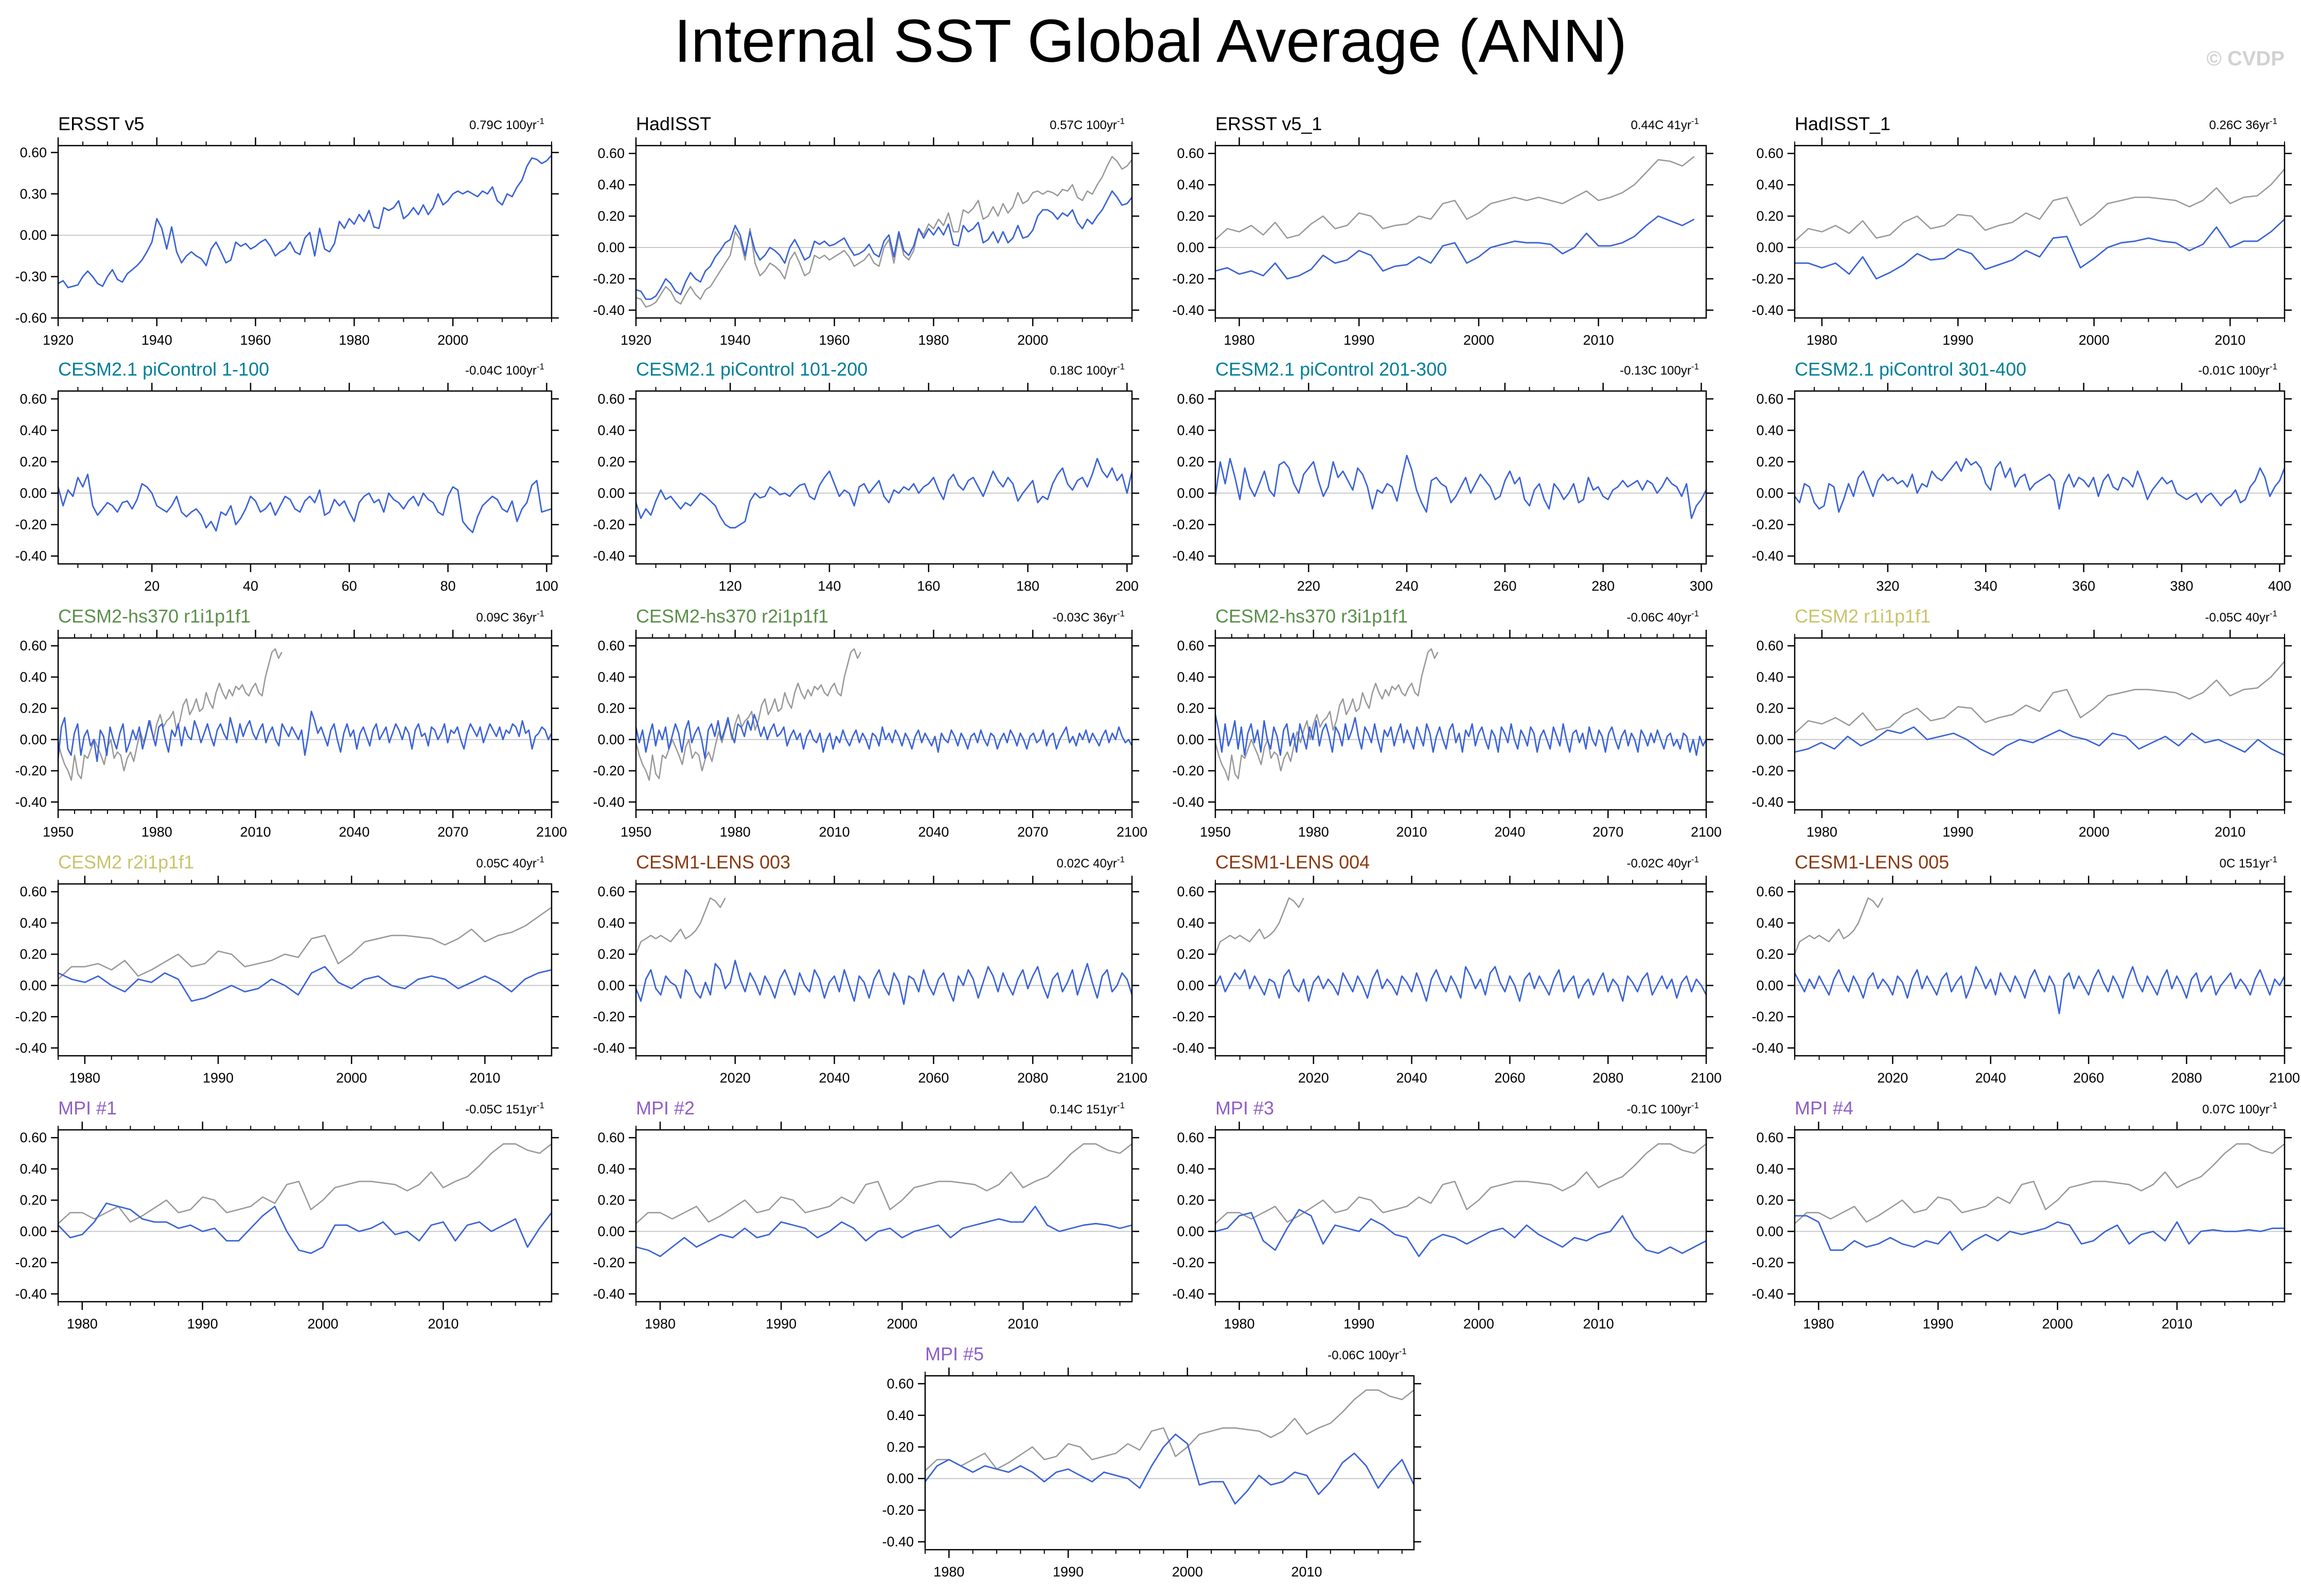 This screenshot has width=2301, height=1596. What do you see at coordinates (501, 1110) in the screenshot?
I see `trend-value: -0.05C 151yr` at bounding box center [501, 1110].